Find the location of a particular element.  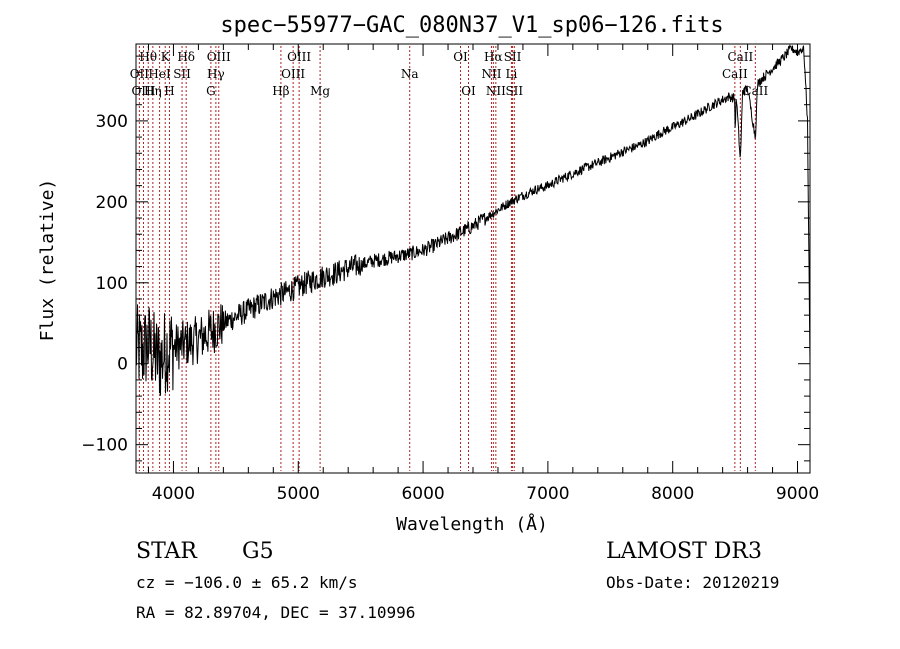

survey-name: LAMOST DR3 is located at coordinates (684, 551).